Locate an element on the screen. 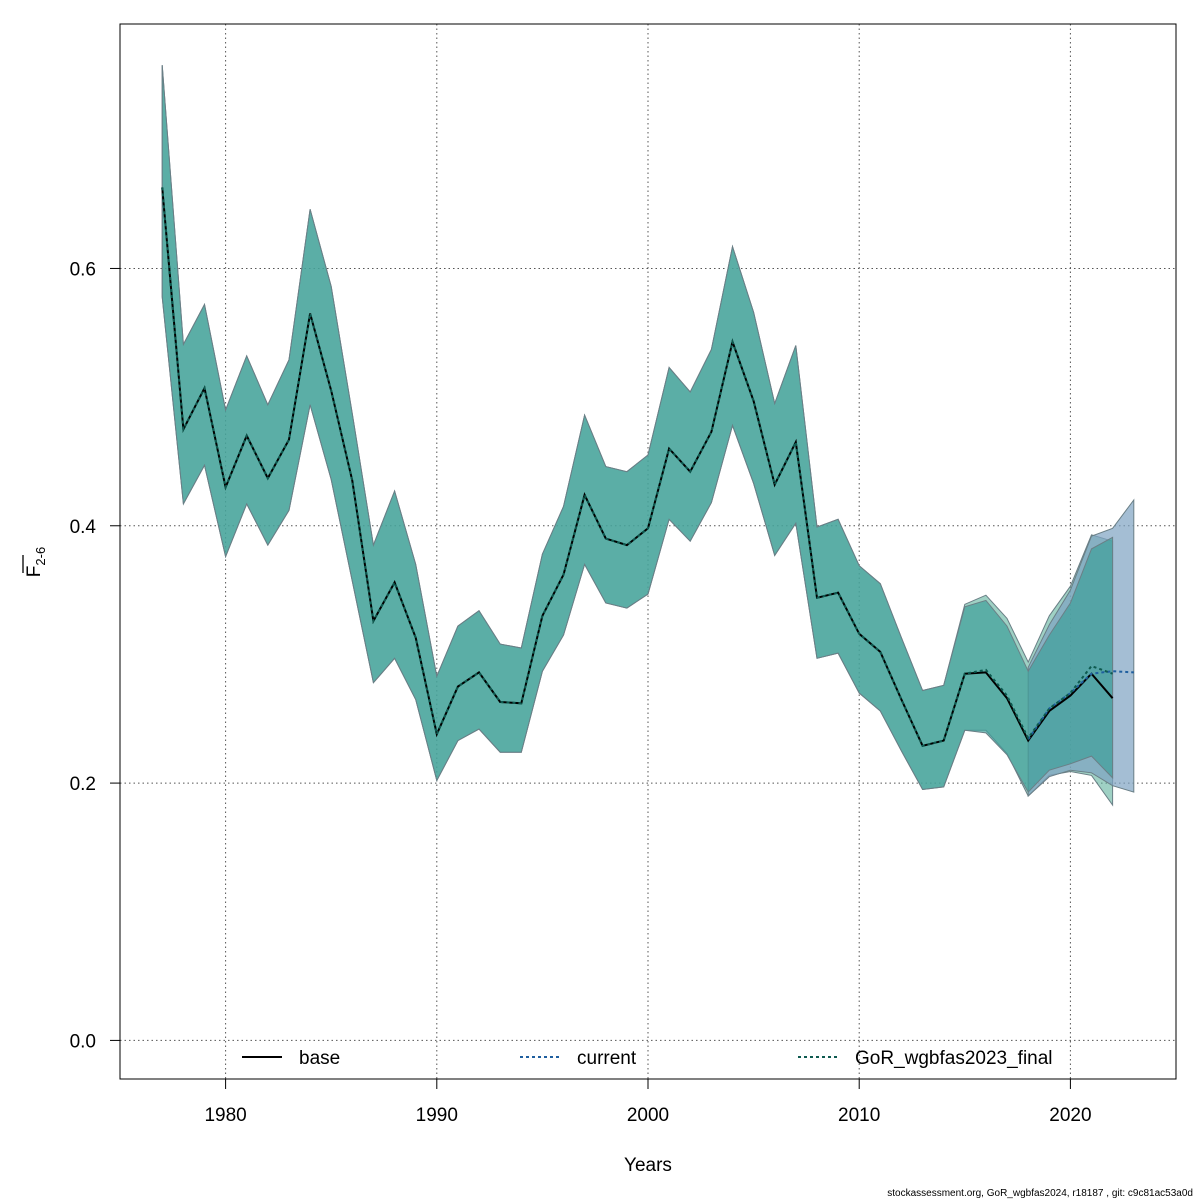 The width and height of the screenshot is (1200, 1200). legend-label-current: current is located at coordinates (607, 1058).